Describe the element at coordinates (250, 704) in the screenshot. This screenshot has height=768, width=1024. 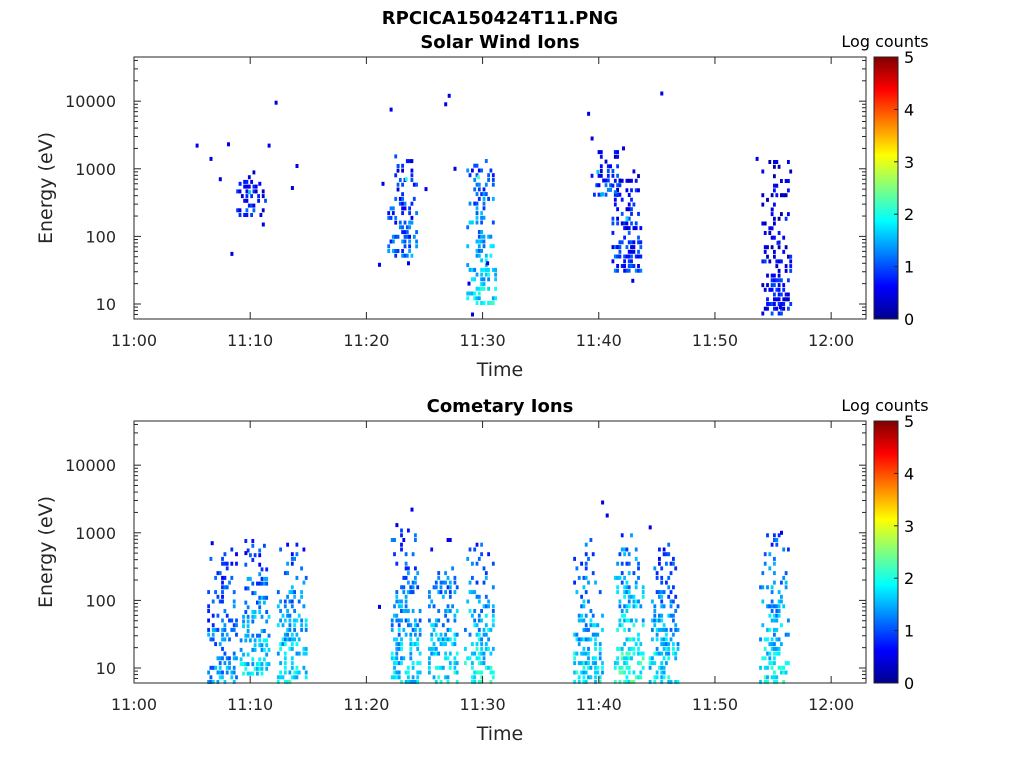
I see `x-tick-label: 11:10` at that location.